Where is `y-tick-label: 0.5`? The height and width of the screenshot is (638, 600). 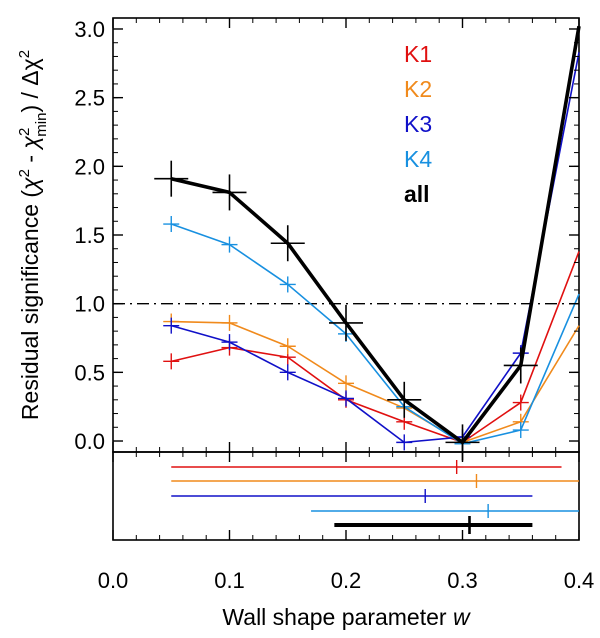
y-tick-label: 0.5 is located at coordinates (89, 372).